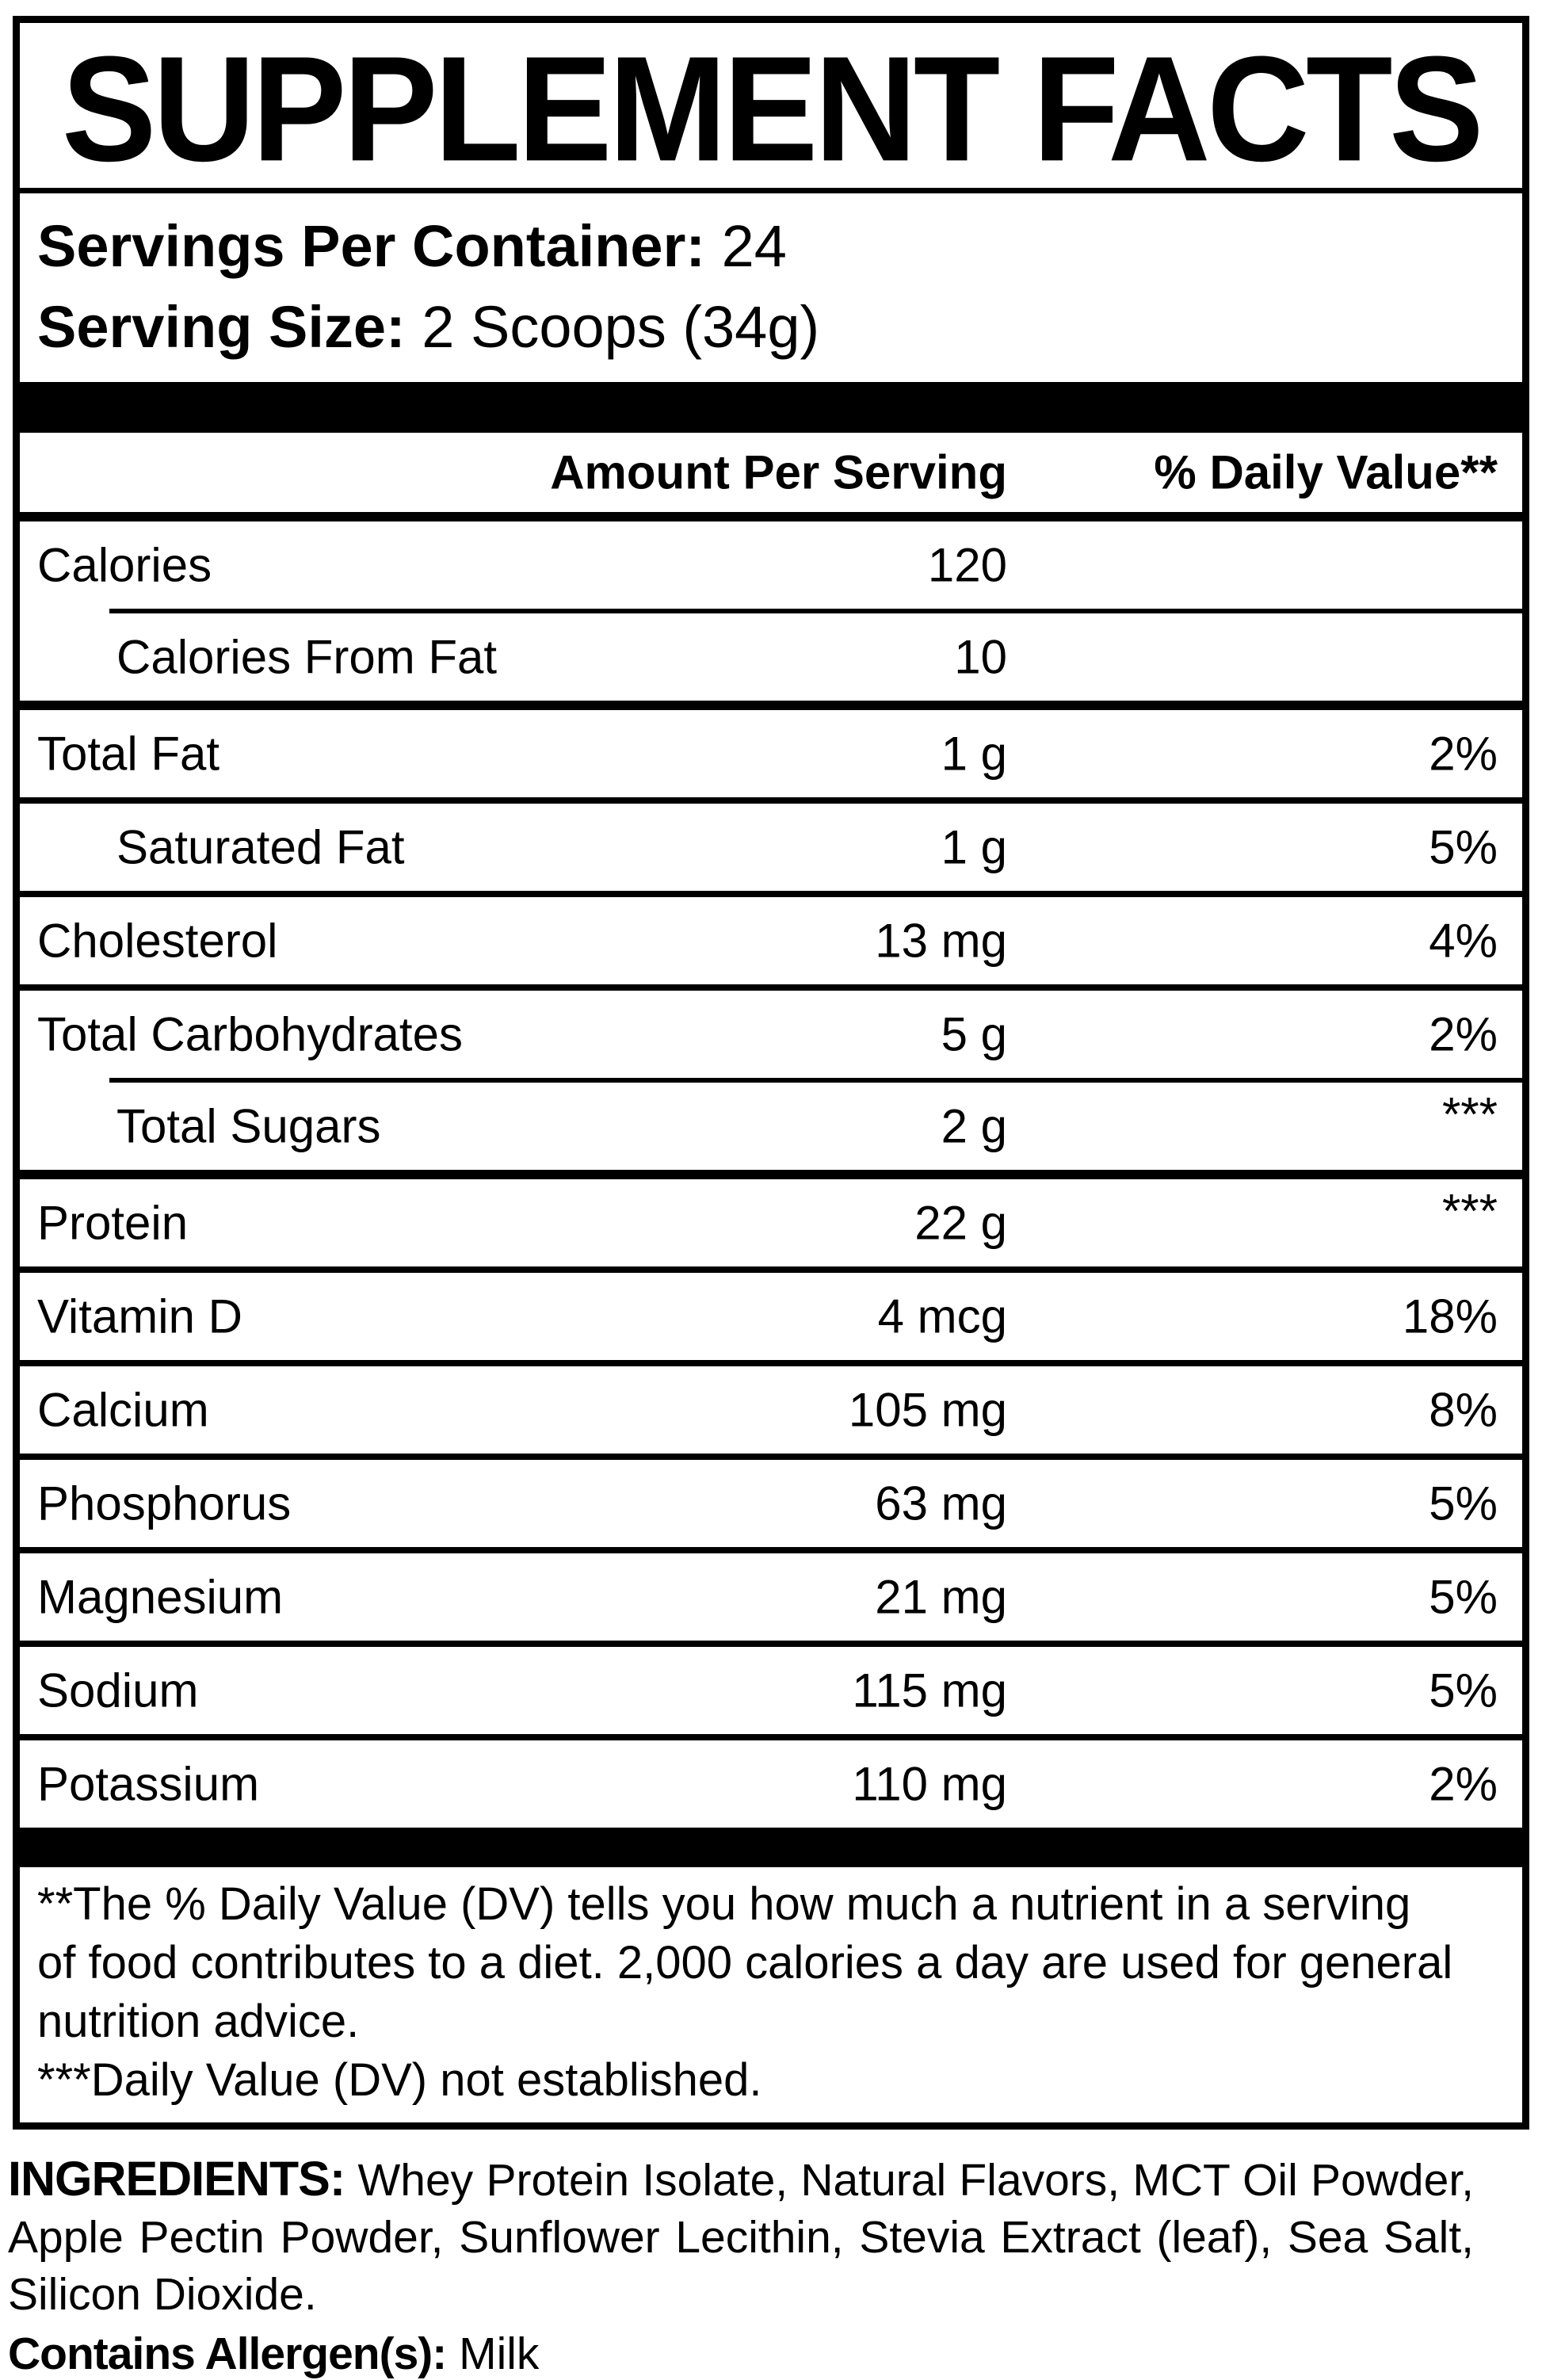 This screenshot has height=2380, width=1542. What do you see at coordinates (1450, 1316) in the screenshot?
I see `nutrient-daily-value: 18%` at bounding box center [1450, 1316].